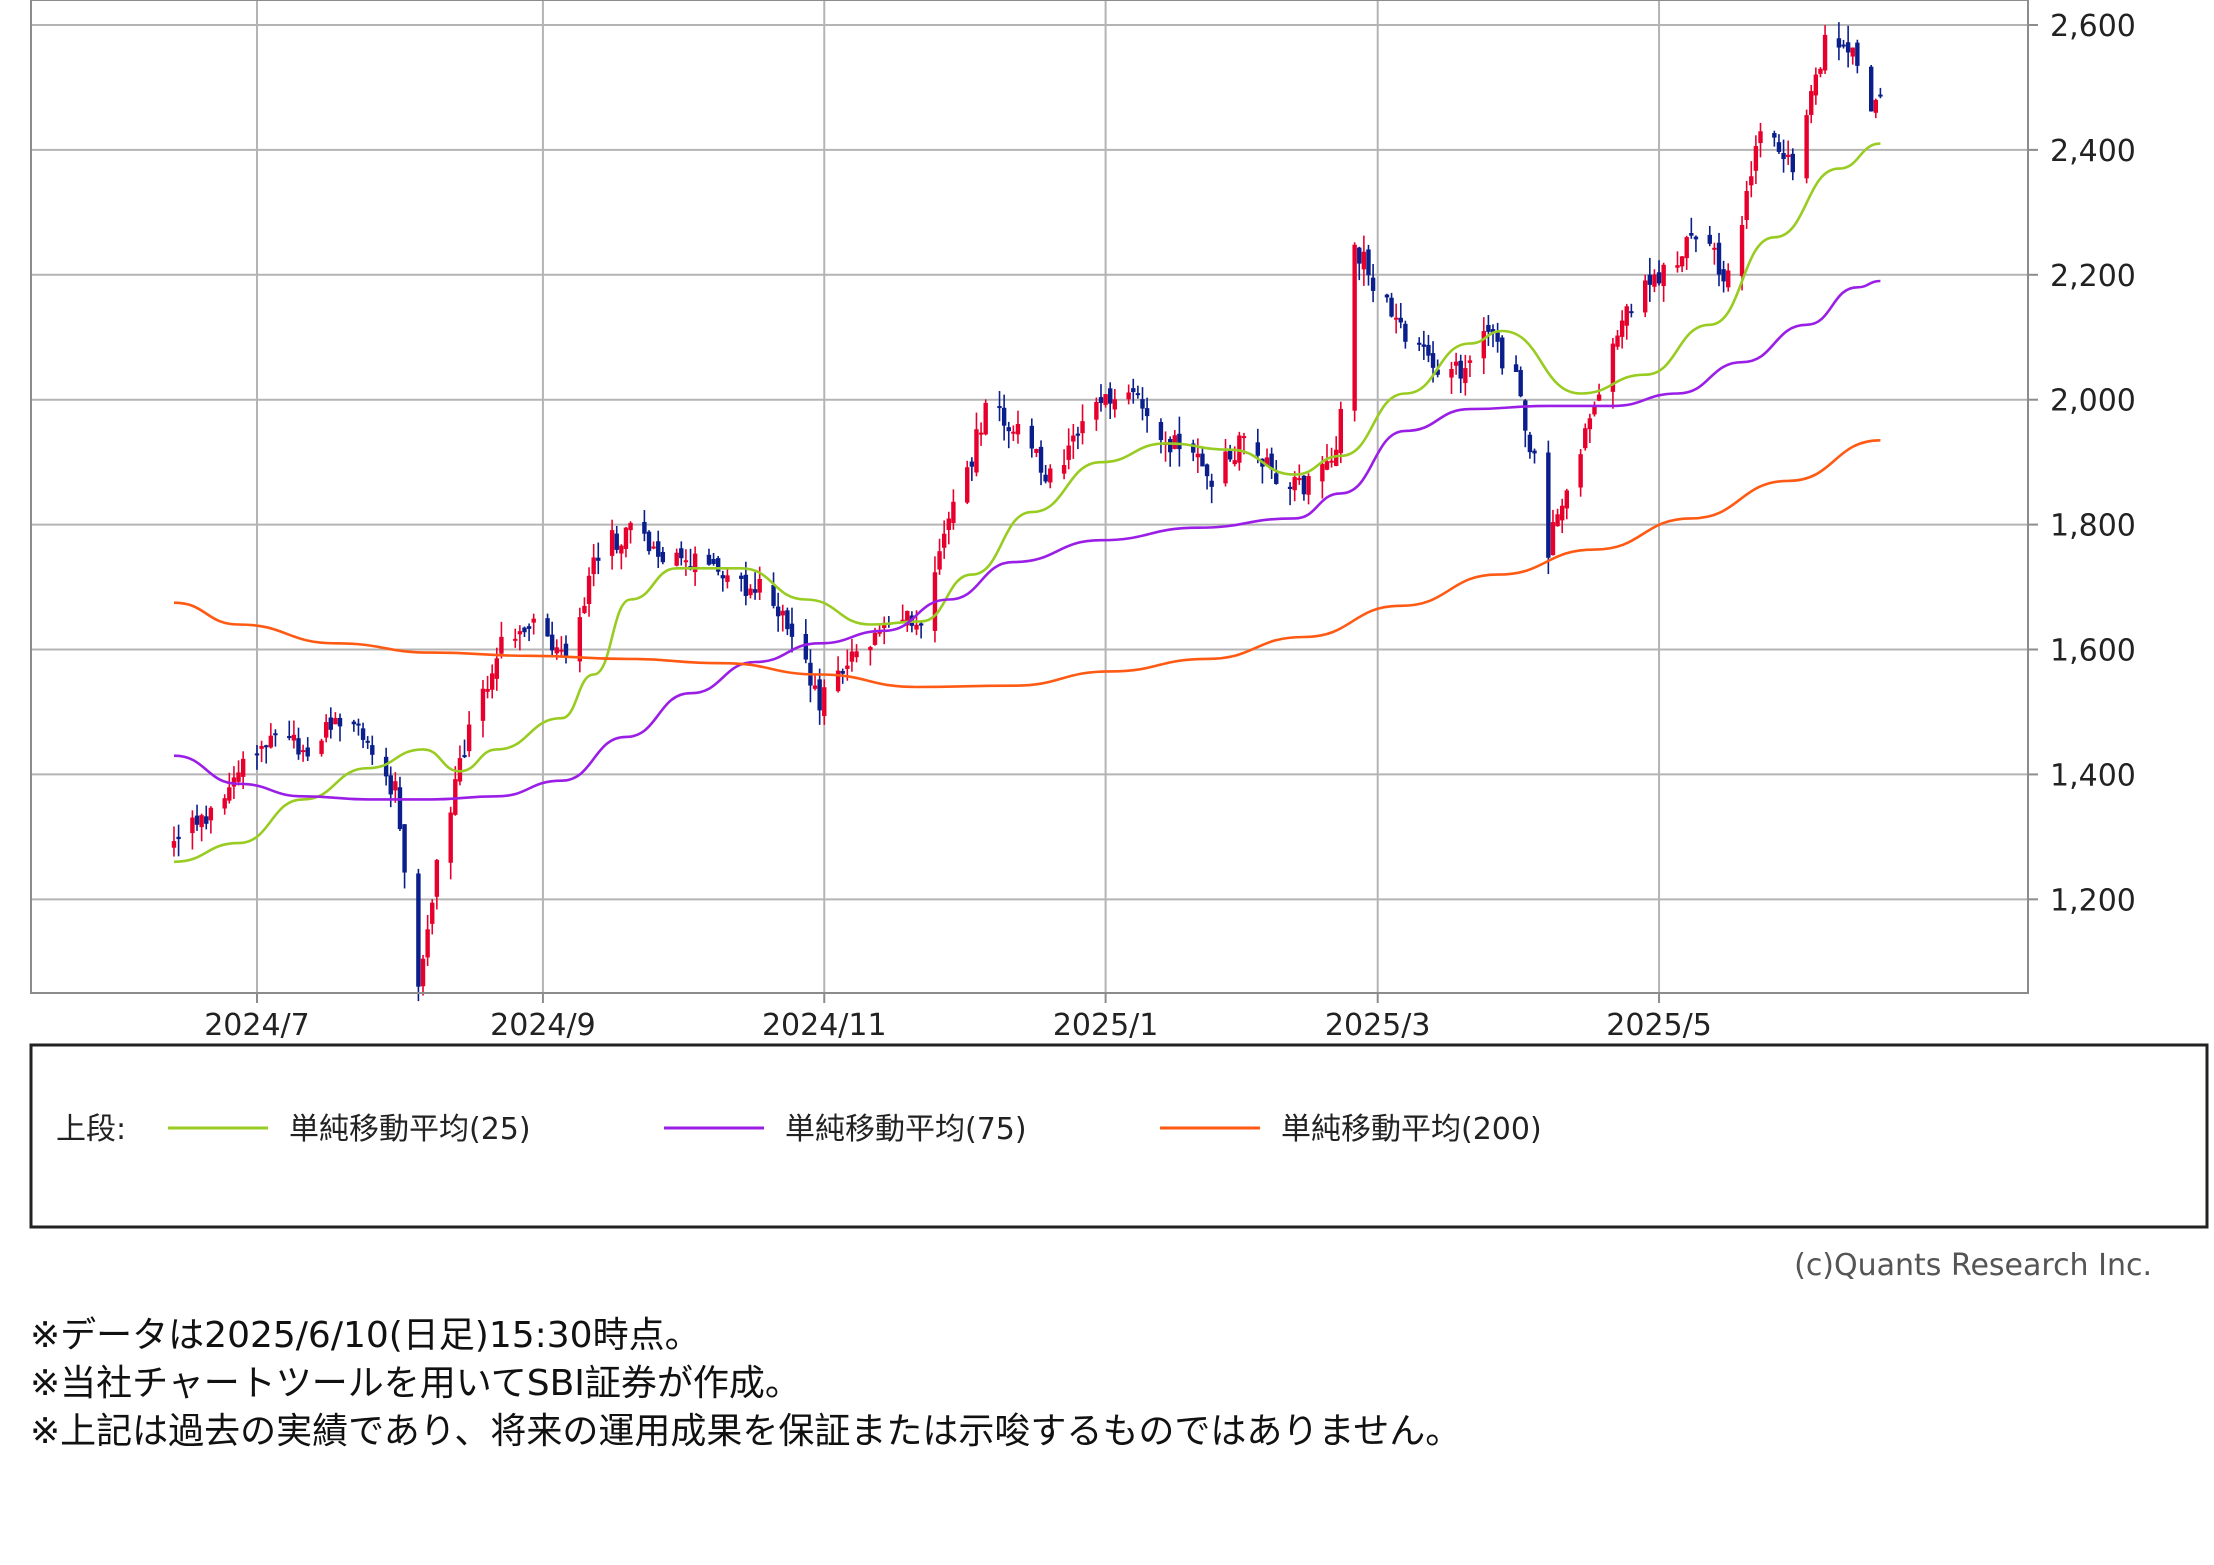 This screenshot has width=2214, height=1565. I want to click on y-tick-label: 1,800, so click(2093, 526).